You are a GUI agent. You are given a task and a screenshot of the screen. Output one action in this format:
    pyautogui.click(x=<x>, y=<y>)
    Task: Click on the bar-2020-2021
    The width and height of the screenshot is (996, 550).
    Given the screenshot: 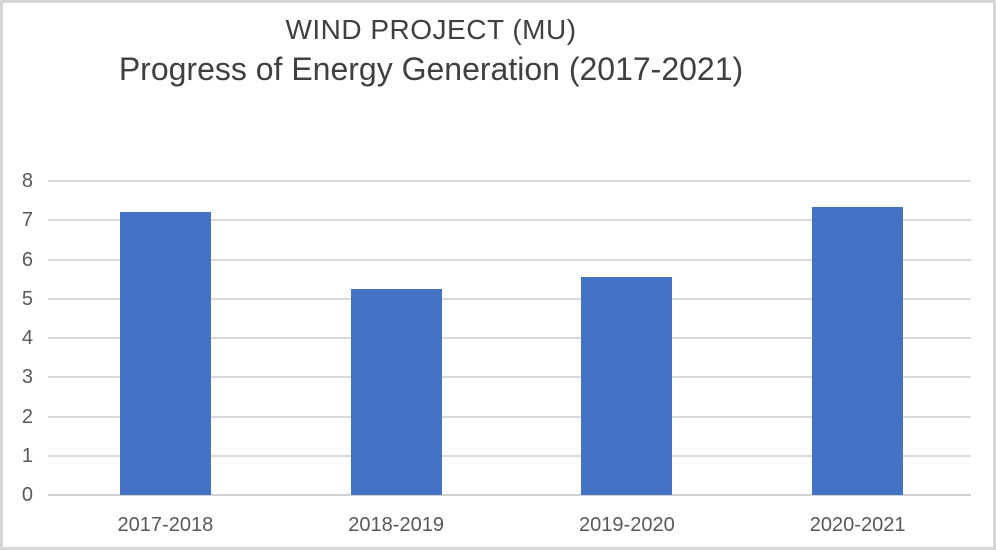 What is the action you would take?
    pyautogui.click(x=858, y=350)
    